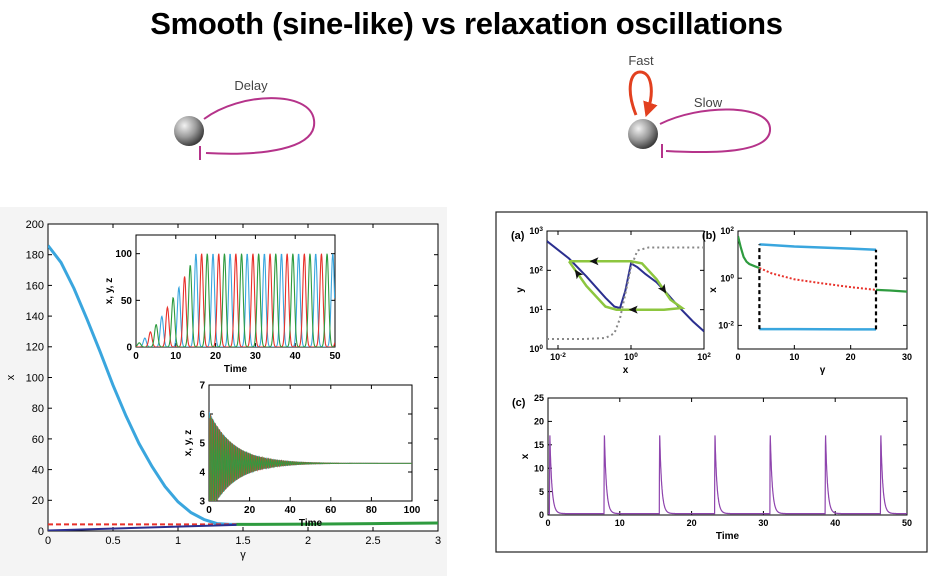 The width and height of the screenshot is (933, 576). What do you see at coordinates (536, 270) in the screenshot?
I see `y-tick-label: 102` at bounding box center [536, 270].